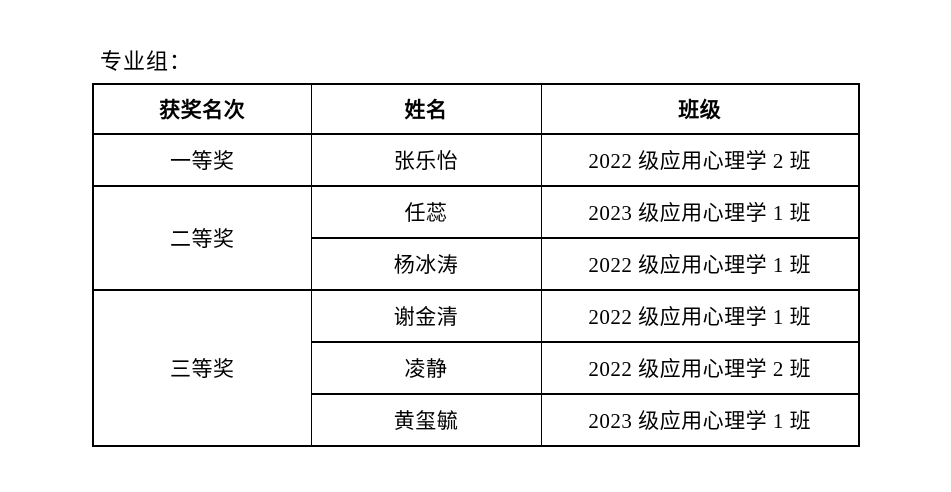  Describe the element at coordinates (426, 264) in the screenshot. I see `name-cell: 杨冰涛` at that location.